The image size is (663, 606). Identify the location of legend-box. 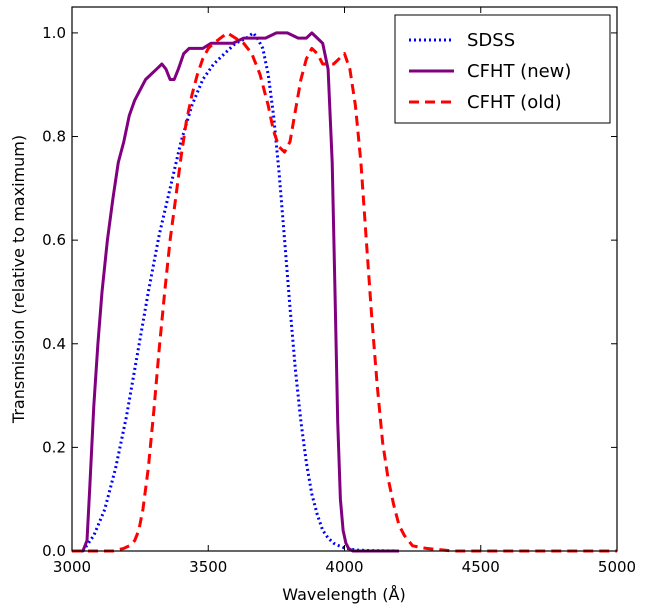
(502, 69).